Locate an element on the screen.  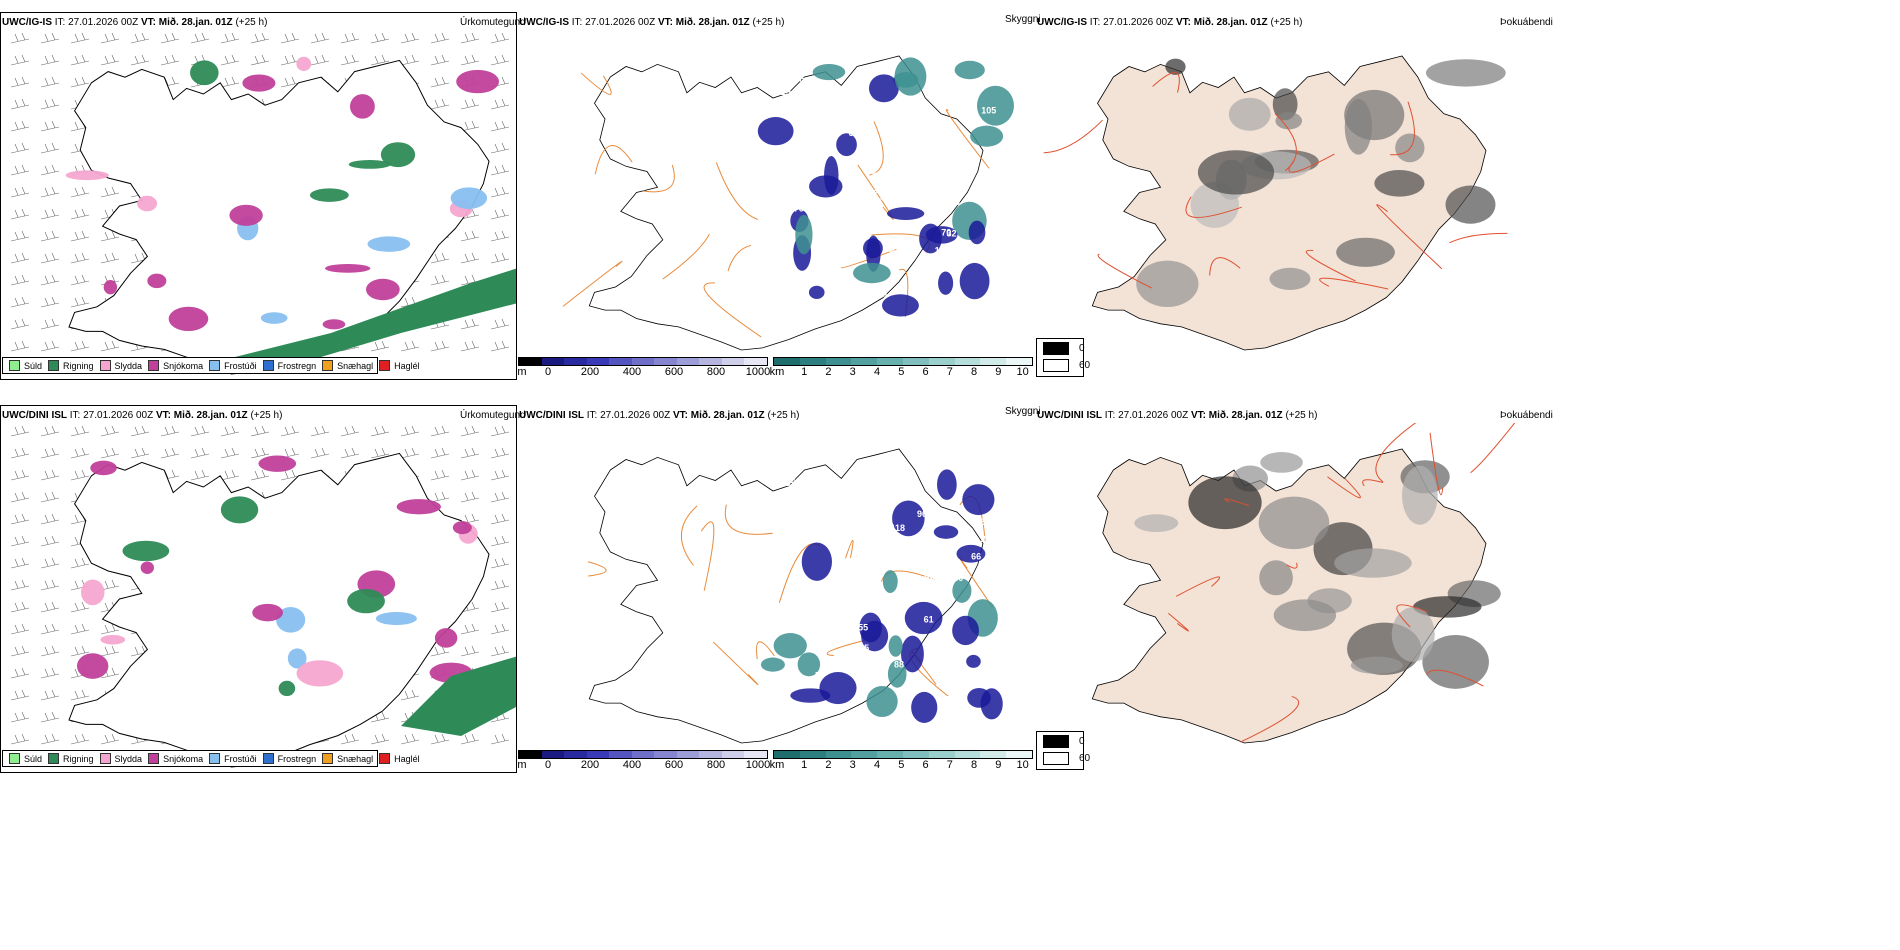
cloud-base-label: 55 is located at coordinates (863, 627).